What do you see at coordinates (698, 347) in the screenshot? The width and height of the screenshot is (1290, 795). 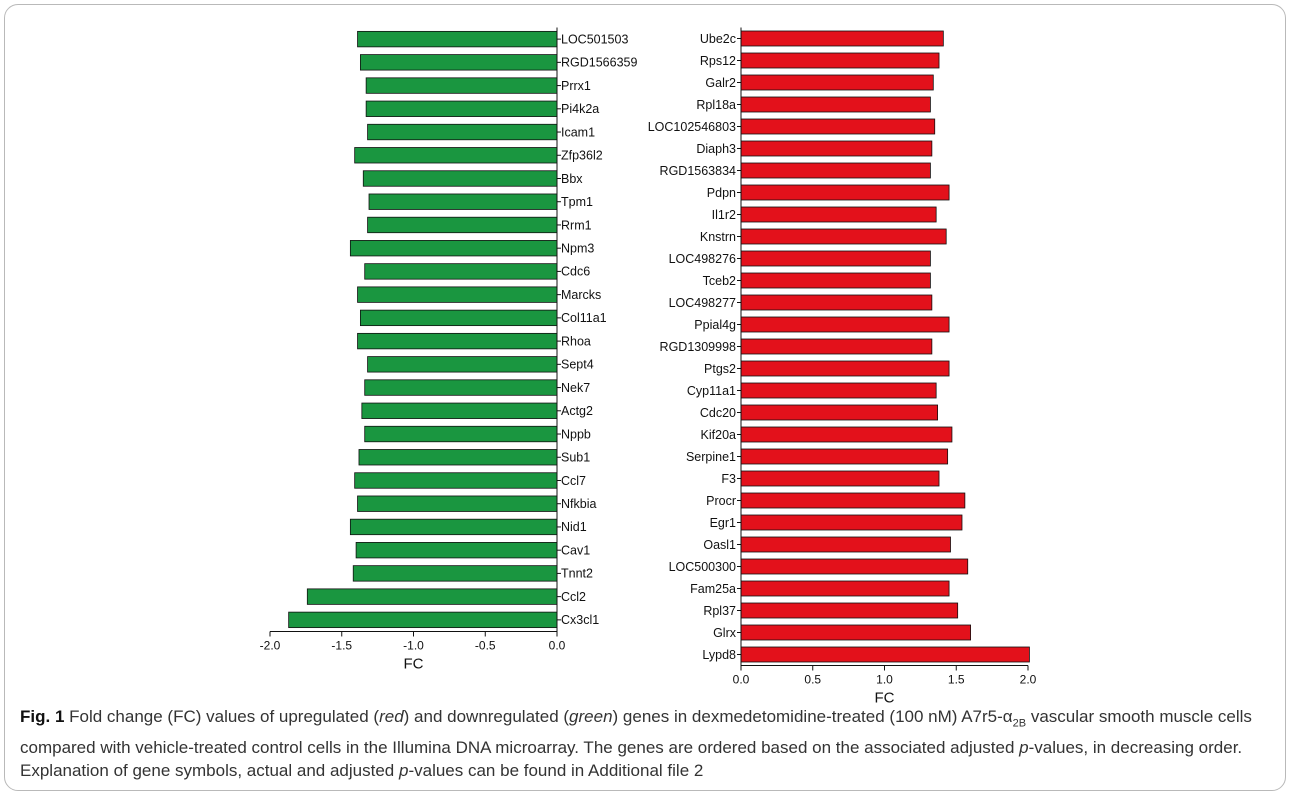 I see `up-category-label: RGD1309998` at bounding box center [698, 347].